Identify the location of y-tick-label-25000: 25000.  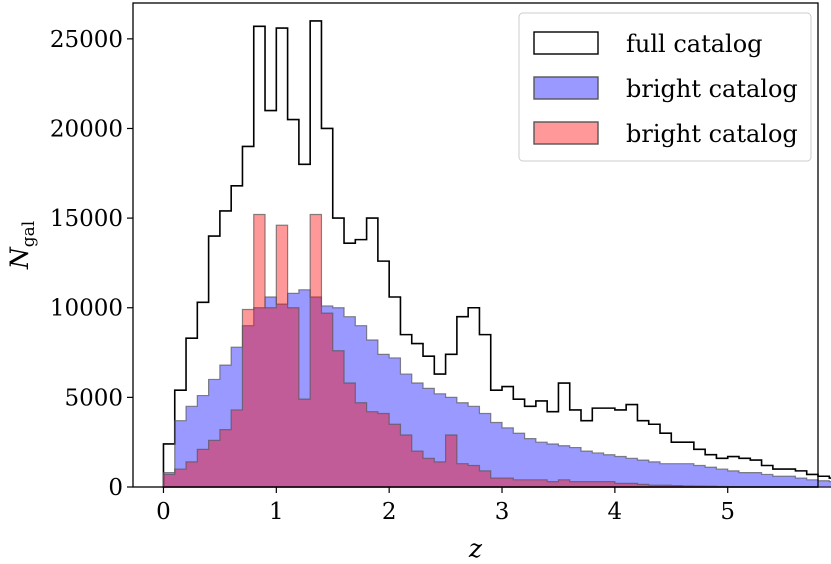
(86, 40).